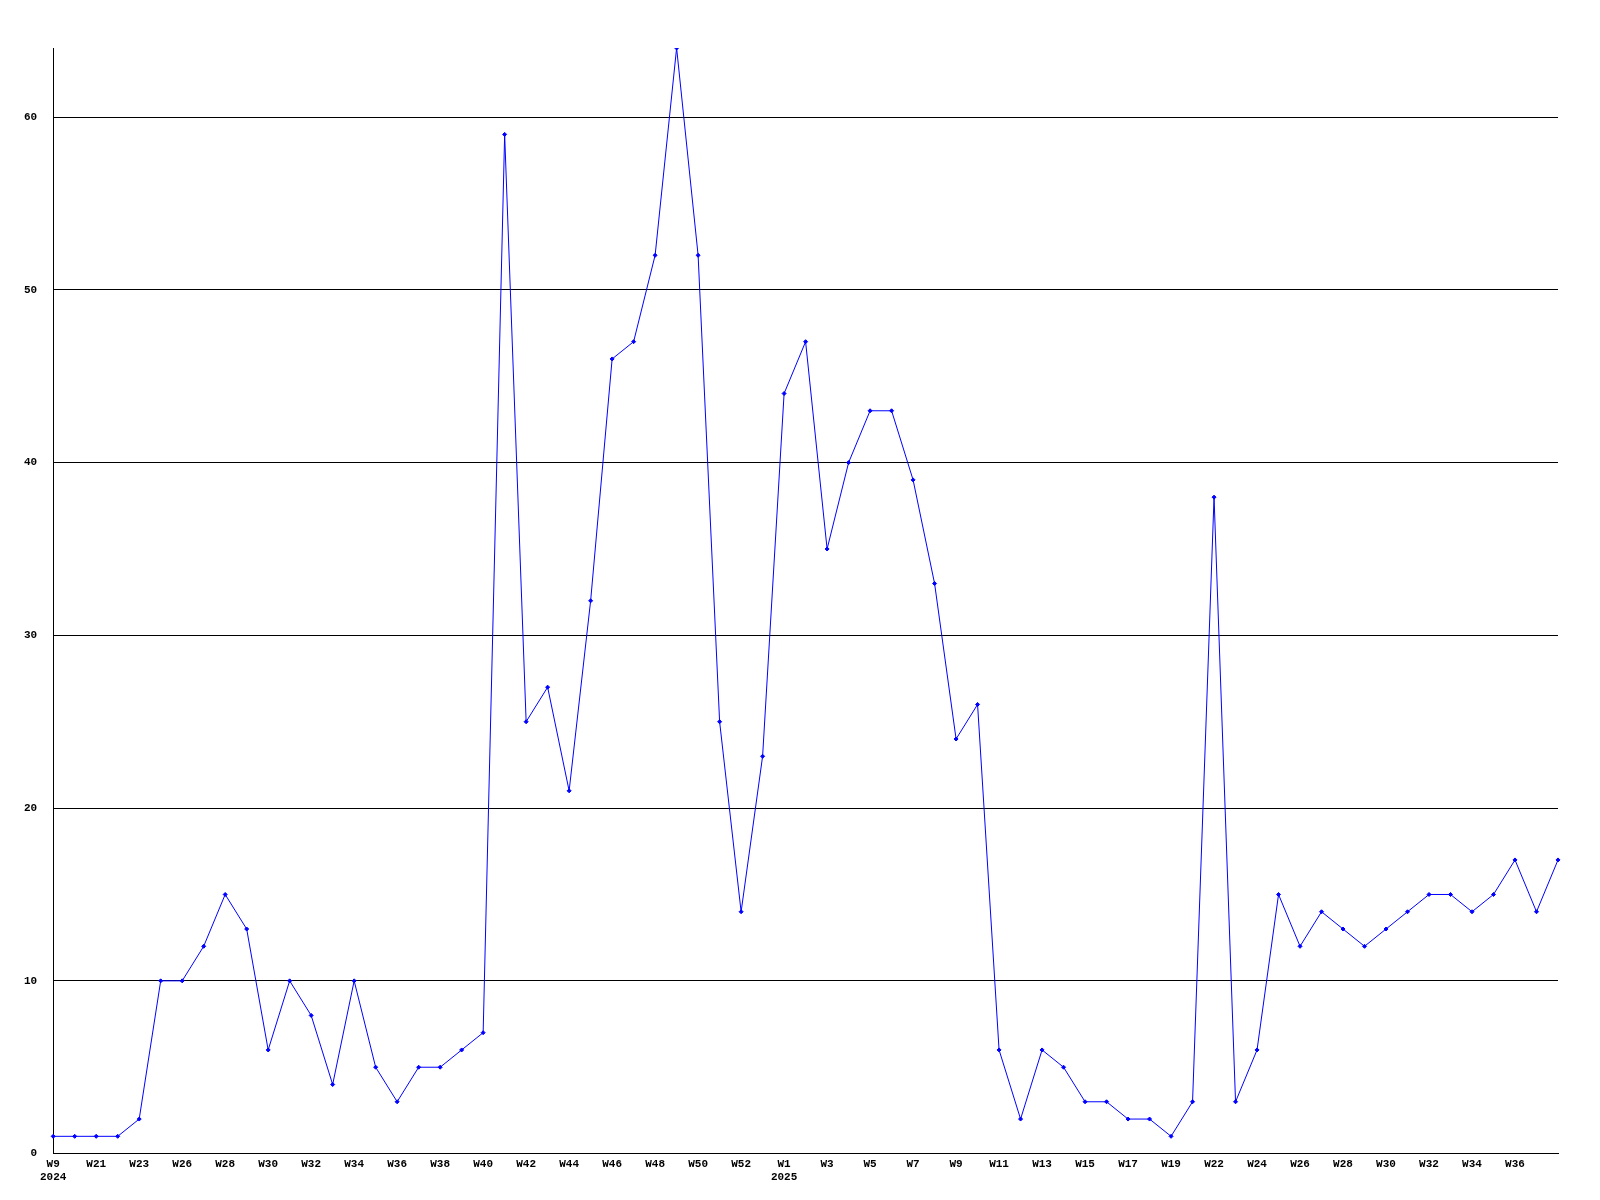 The width and height of the screenshot is (1600, 1200). What do you see at coordinates (31, 289) in the screenshot?
I see `y-tick-label: 50` at bounding box center [31, 289].